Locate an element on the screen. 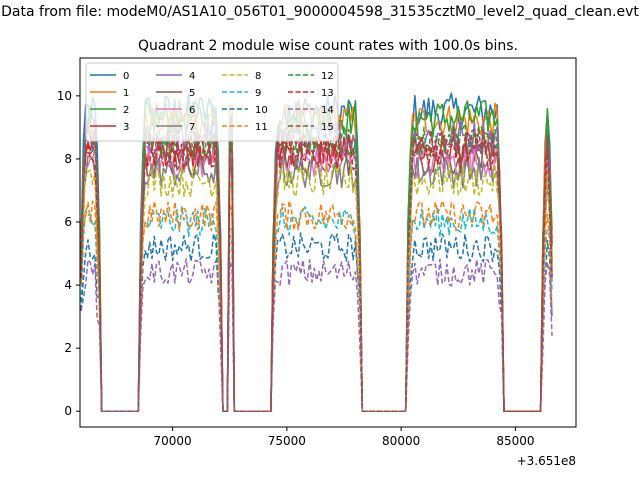 The image size is (640, 480). legend-label-15: 15 is located at coordinates (327, 127).